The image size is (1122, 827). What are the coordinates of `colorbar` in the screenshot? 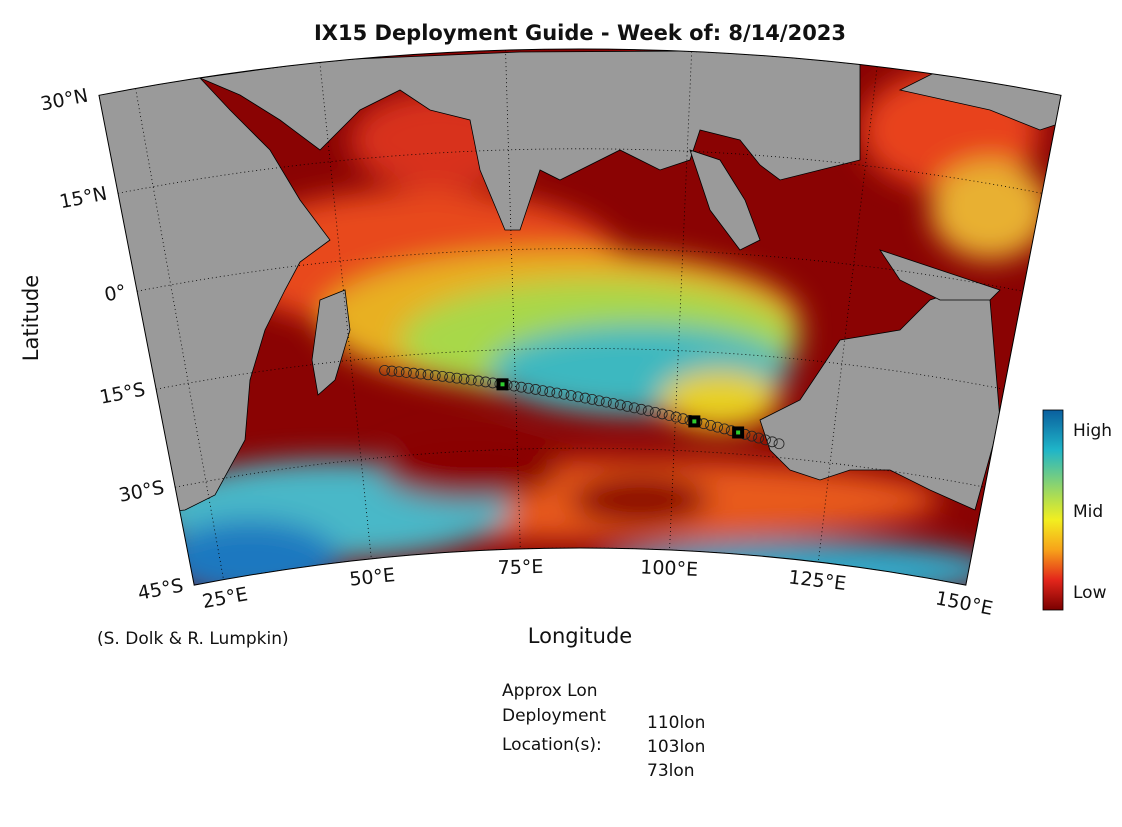 It's located at (1053, 510).